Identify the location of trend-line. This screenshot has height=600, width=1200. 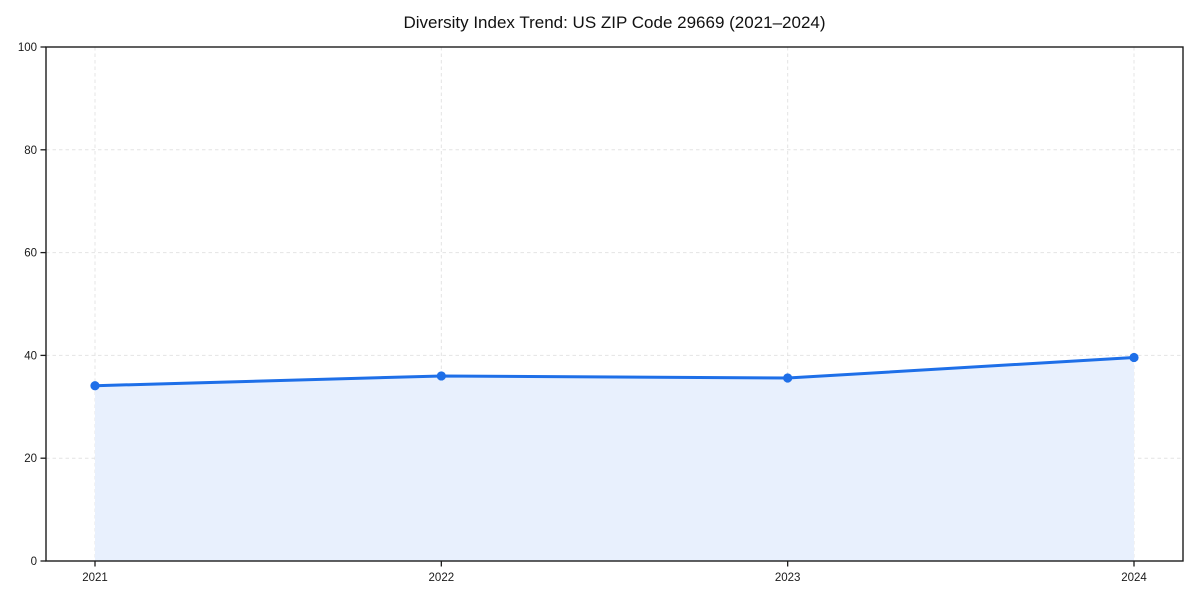
(614, 371).